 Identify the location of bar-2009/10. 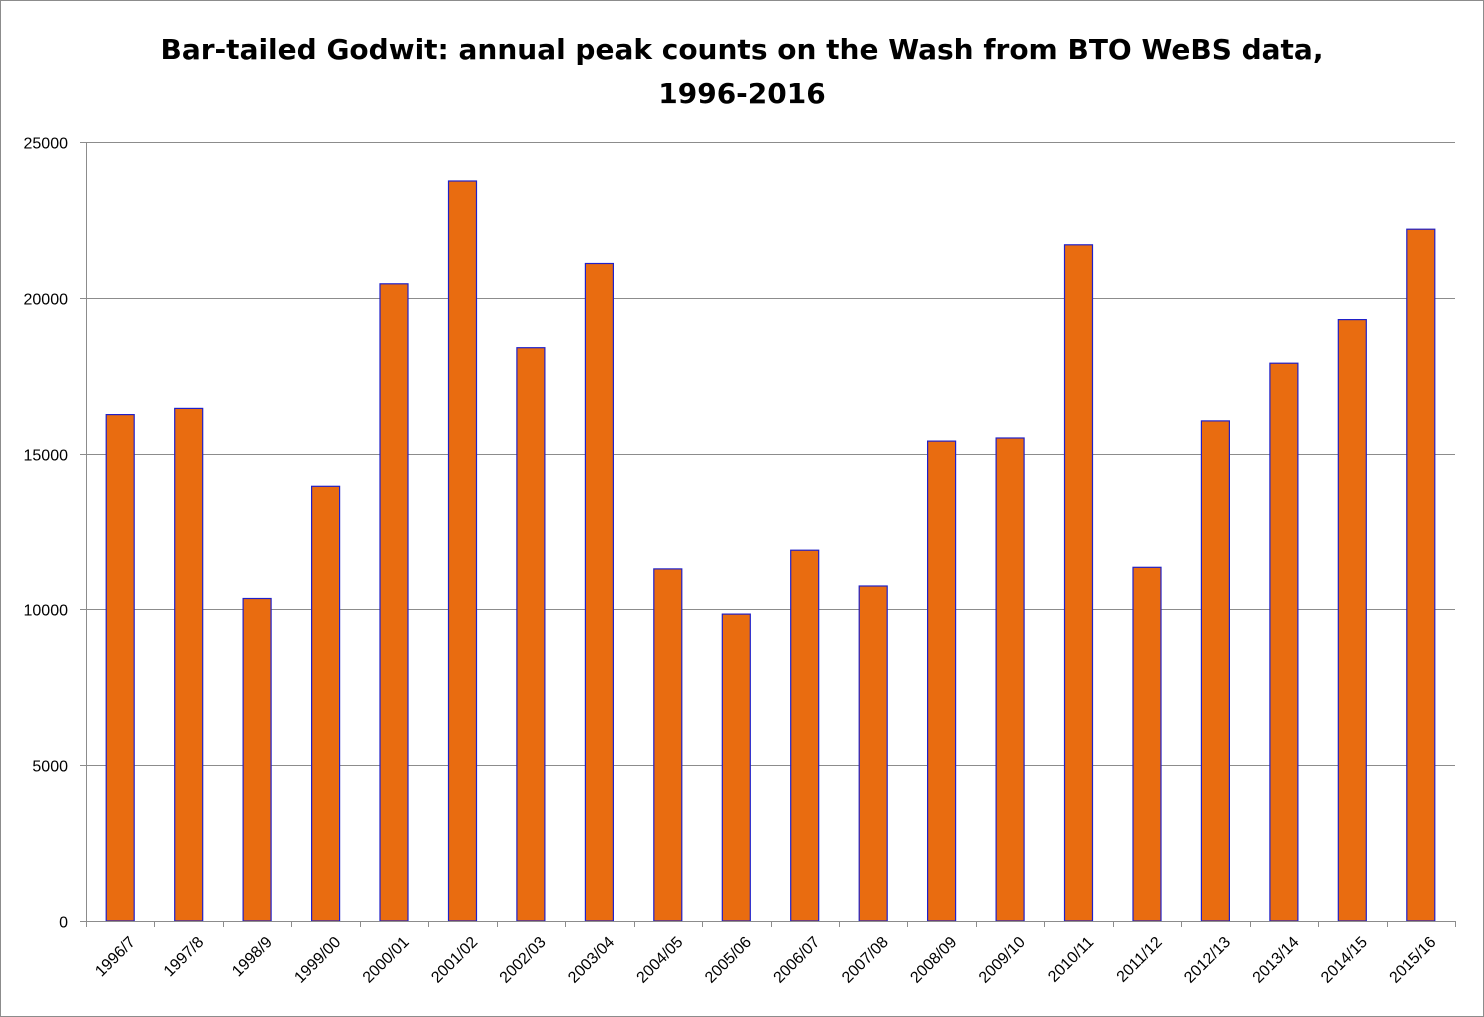
(1010, 679).